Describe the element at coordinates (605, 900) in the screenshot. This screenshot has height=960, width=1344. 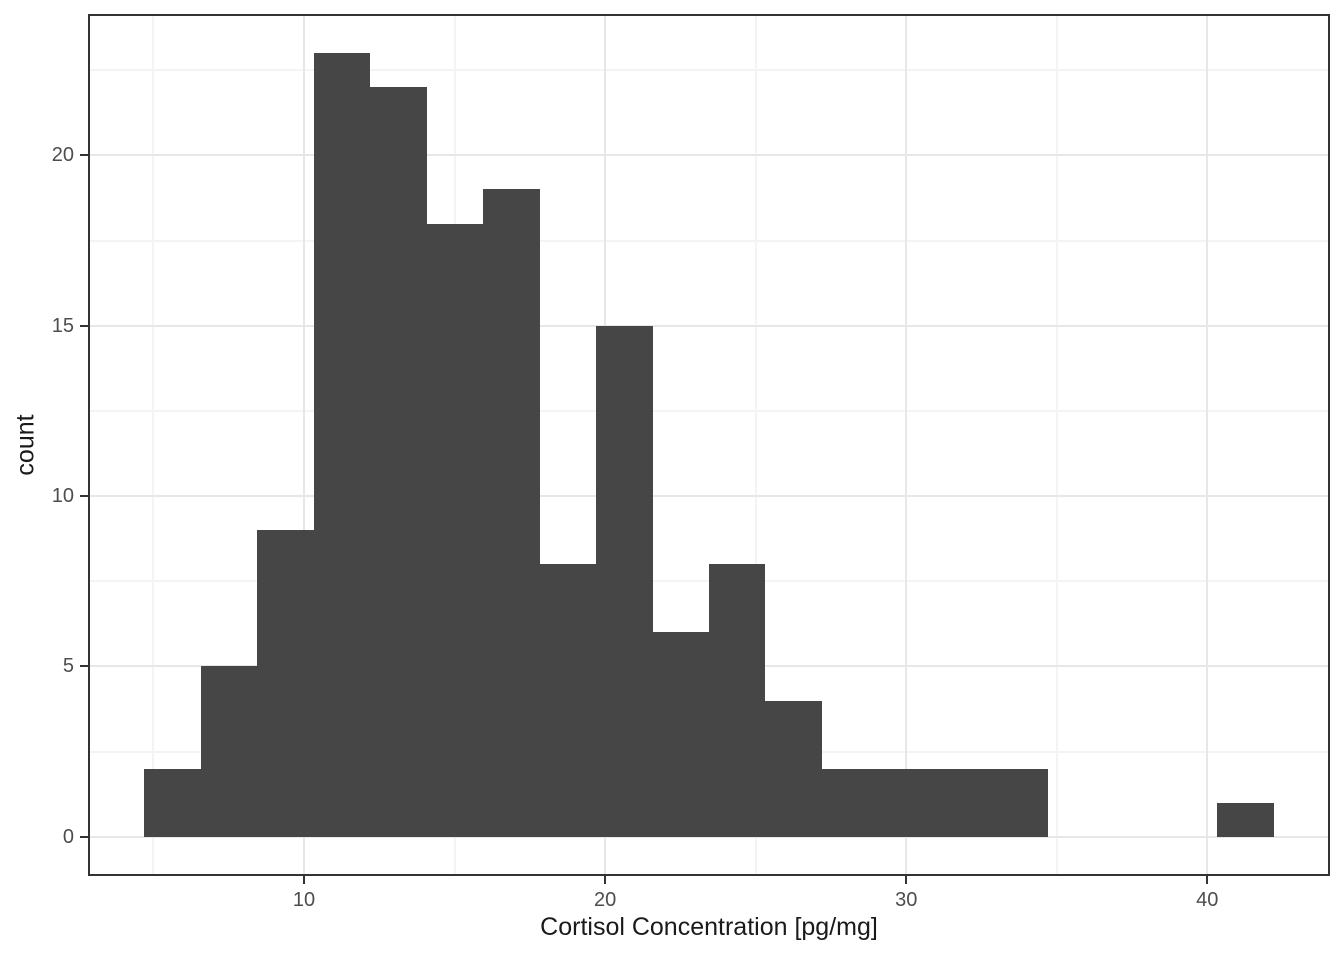
I see `x-tick-label: 20` at that location.